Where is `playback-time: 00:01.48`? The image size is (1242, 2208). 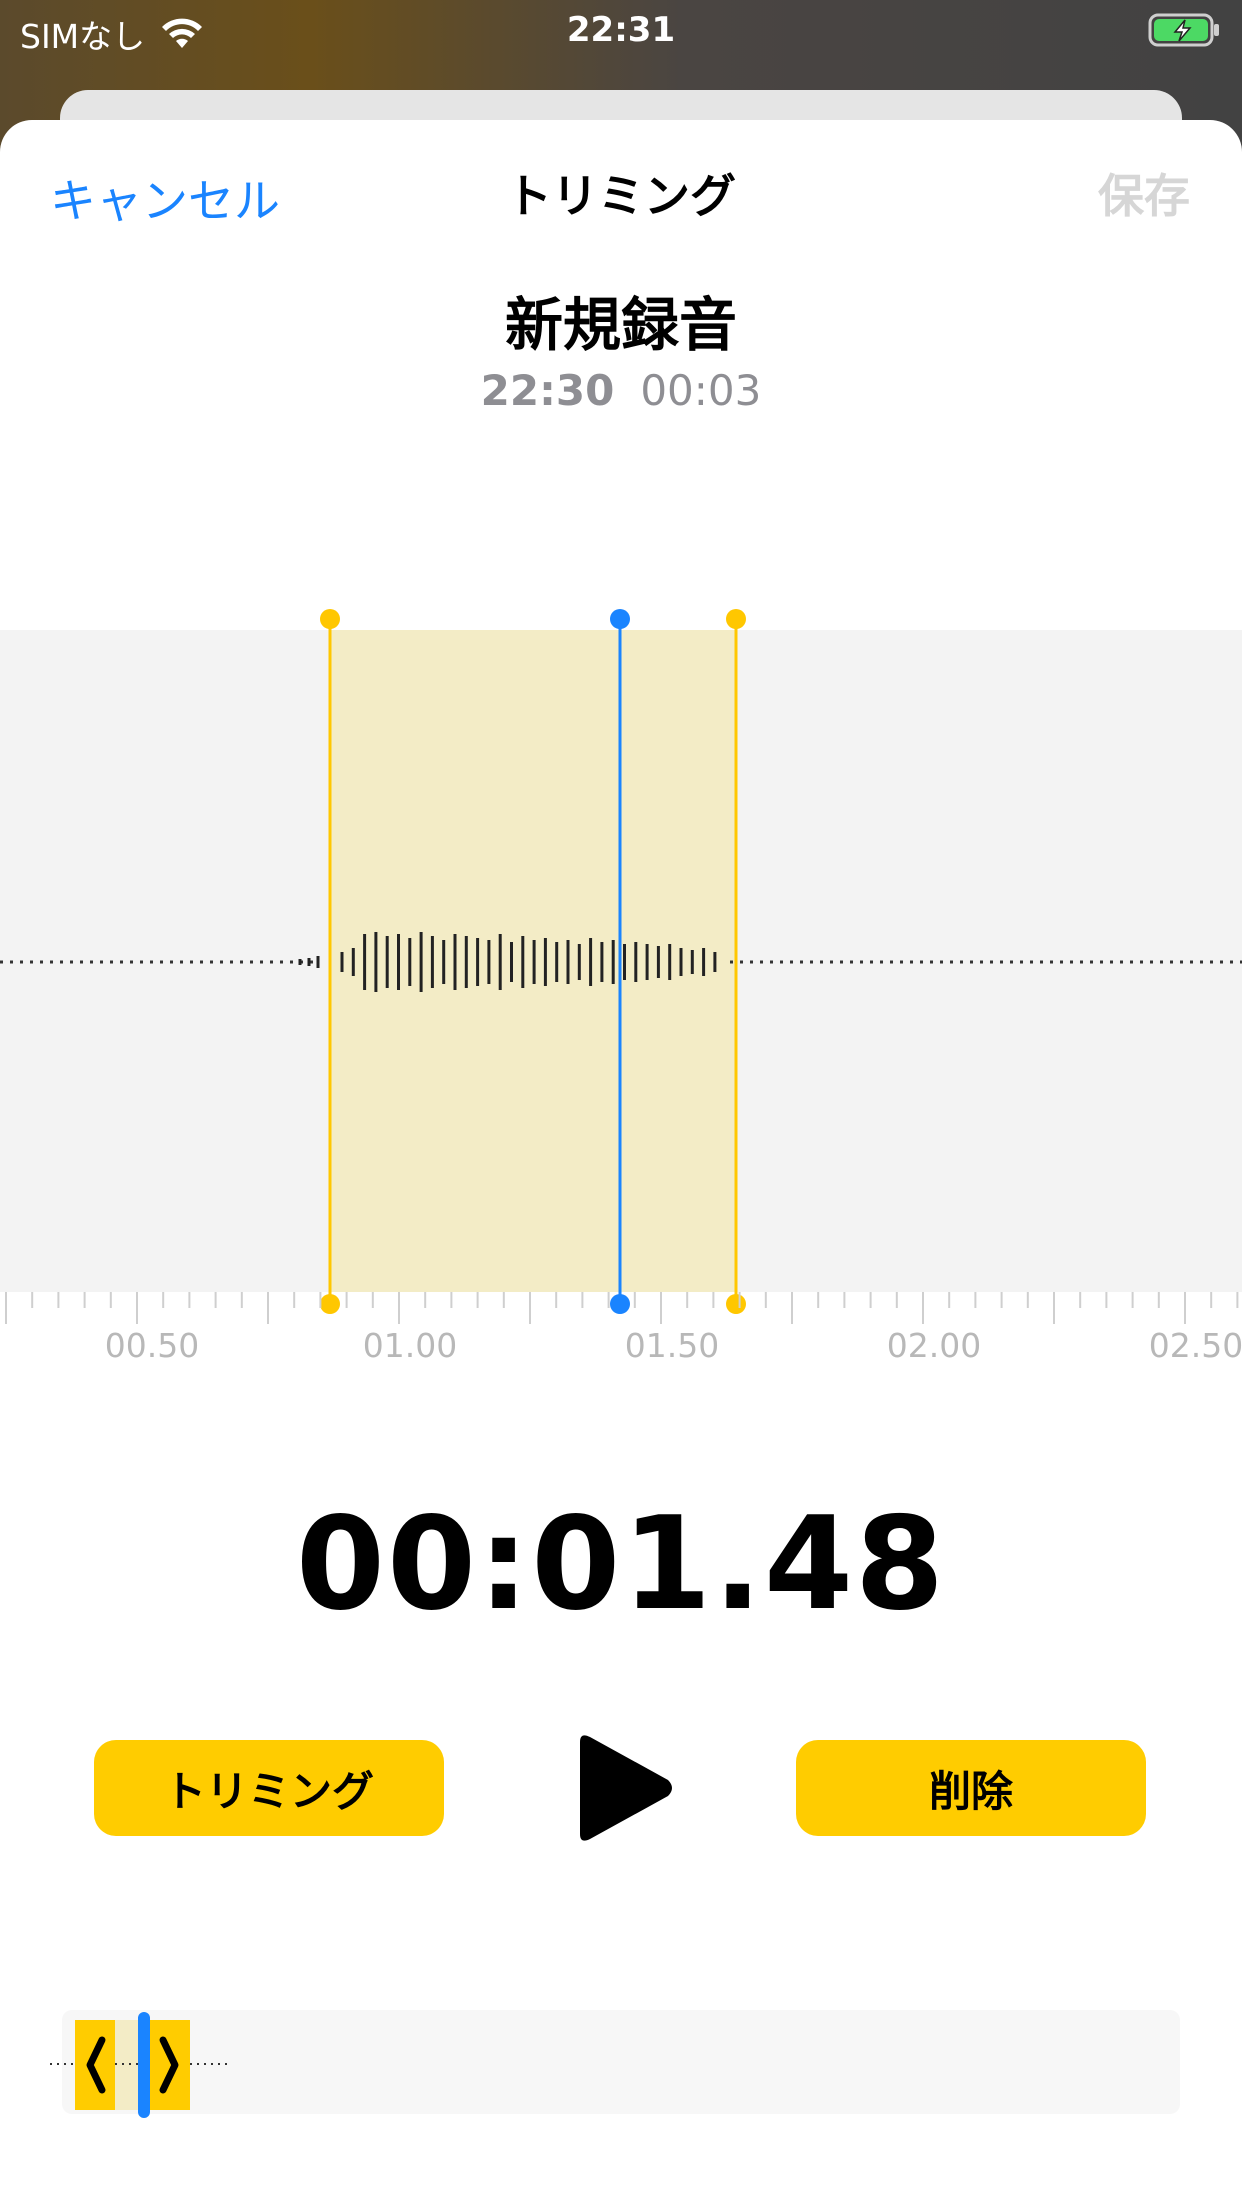 playback-time: 00:01.48 is located at coordinates (621, 1564).